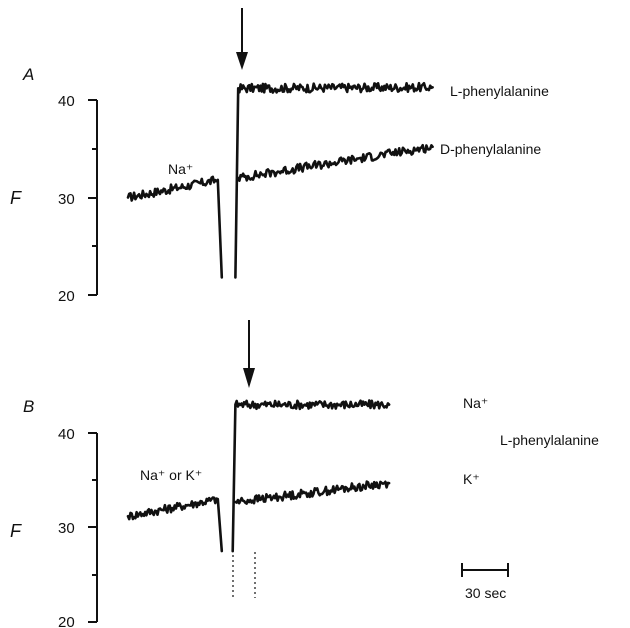 The width and height of the screenshot is (630, 628). Describe the element at coordinates (66, 528) in the screenshot. I see `panel-b-tick-label-30: 30` at that location.